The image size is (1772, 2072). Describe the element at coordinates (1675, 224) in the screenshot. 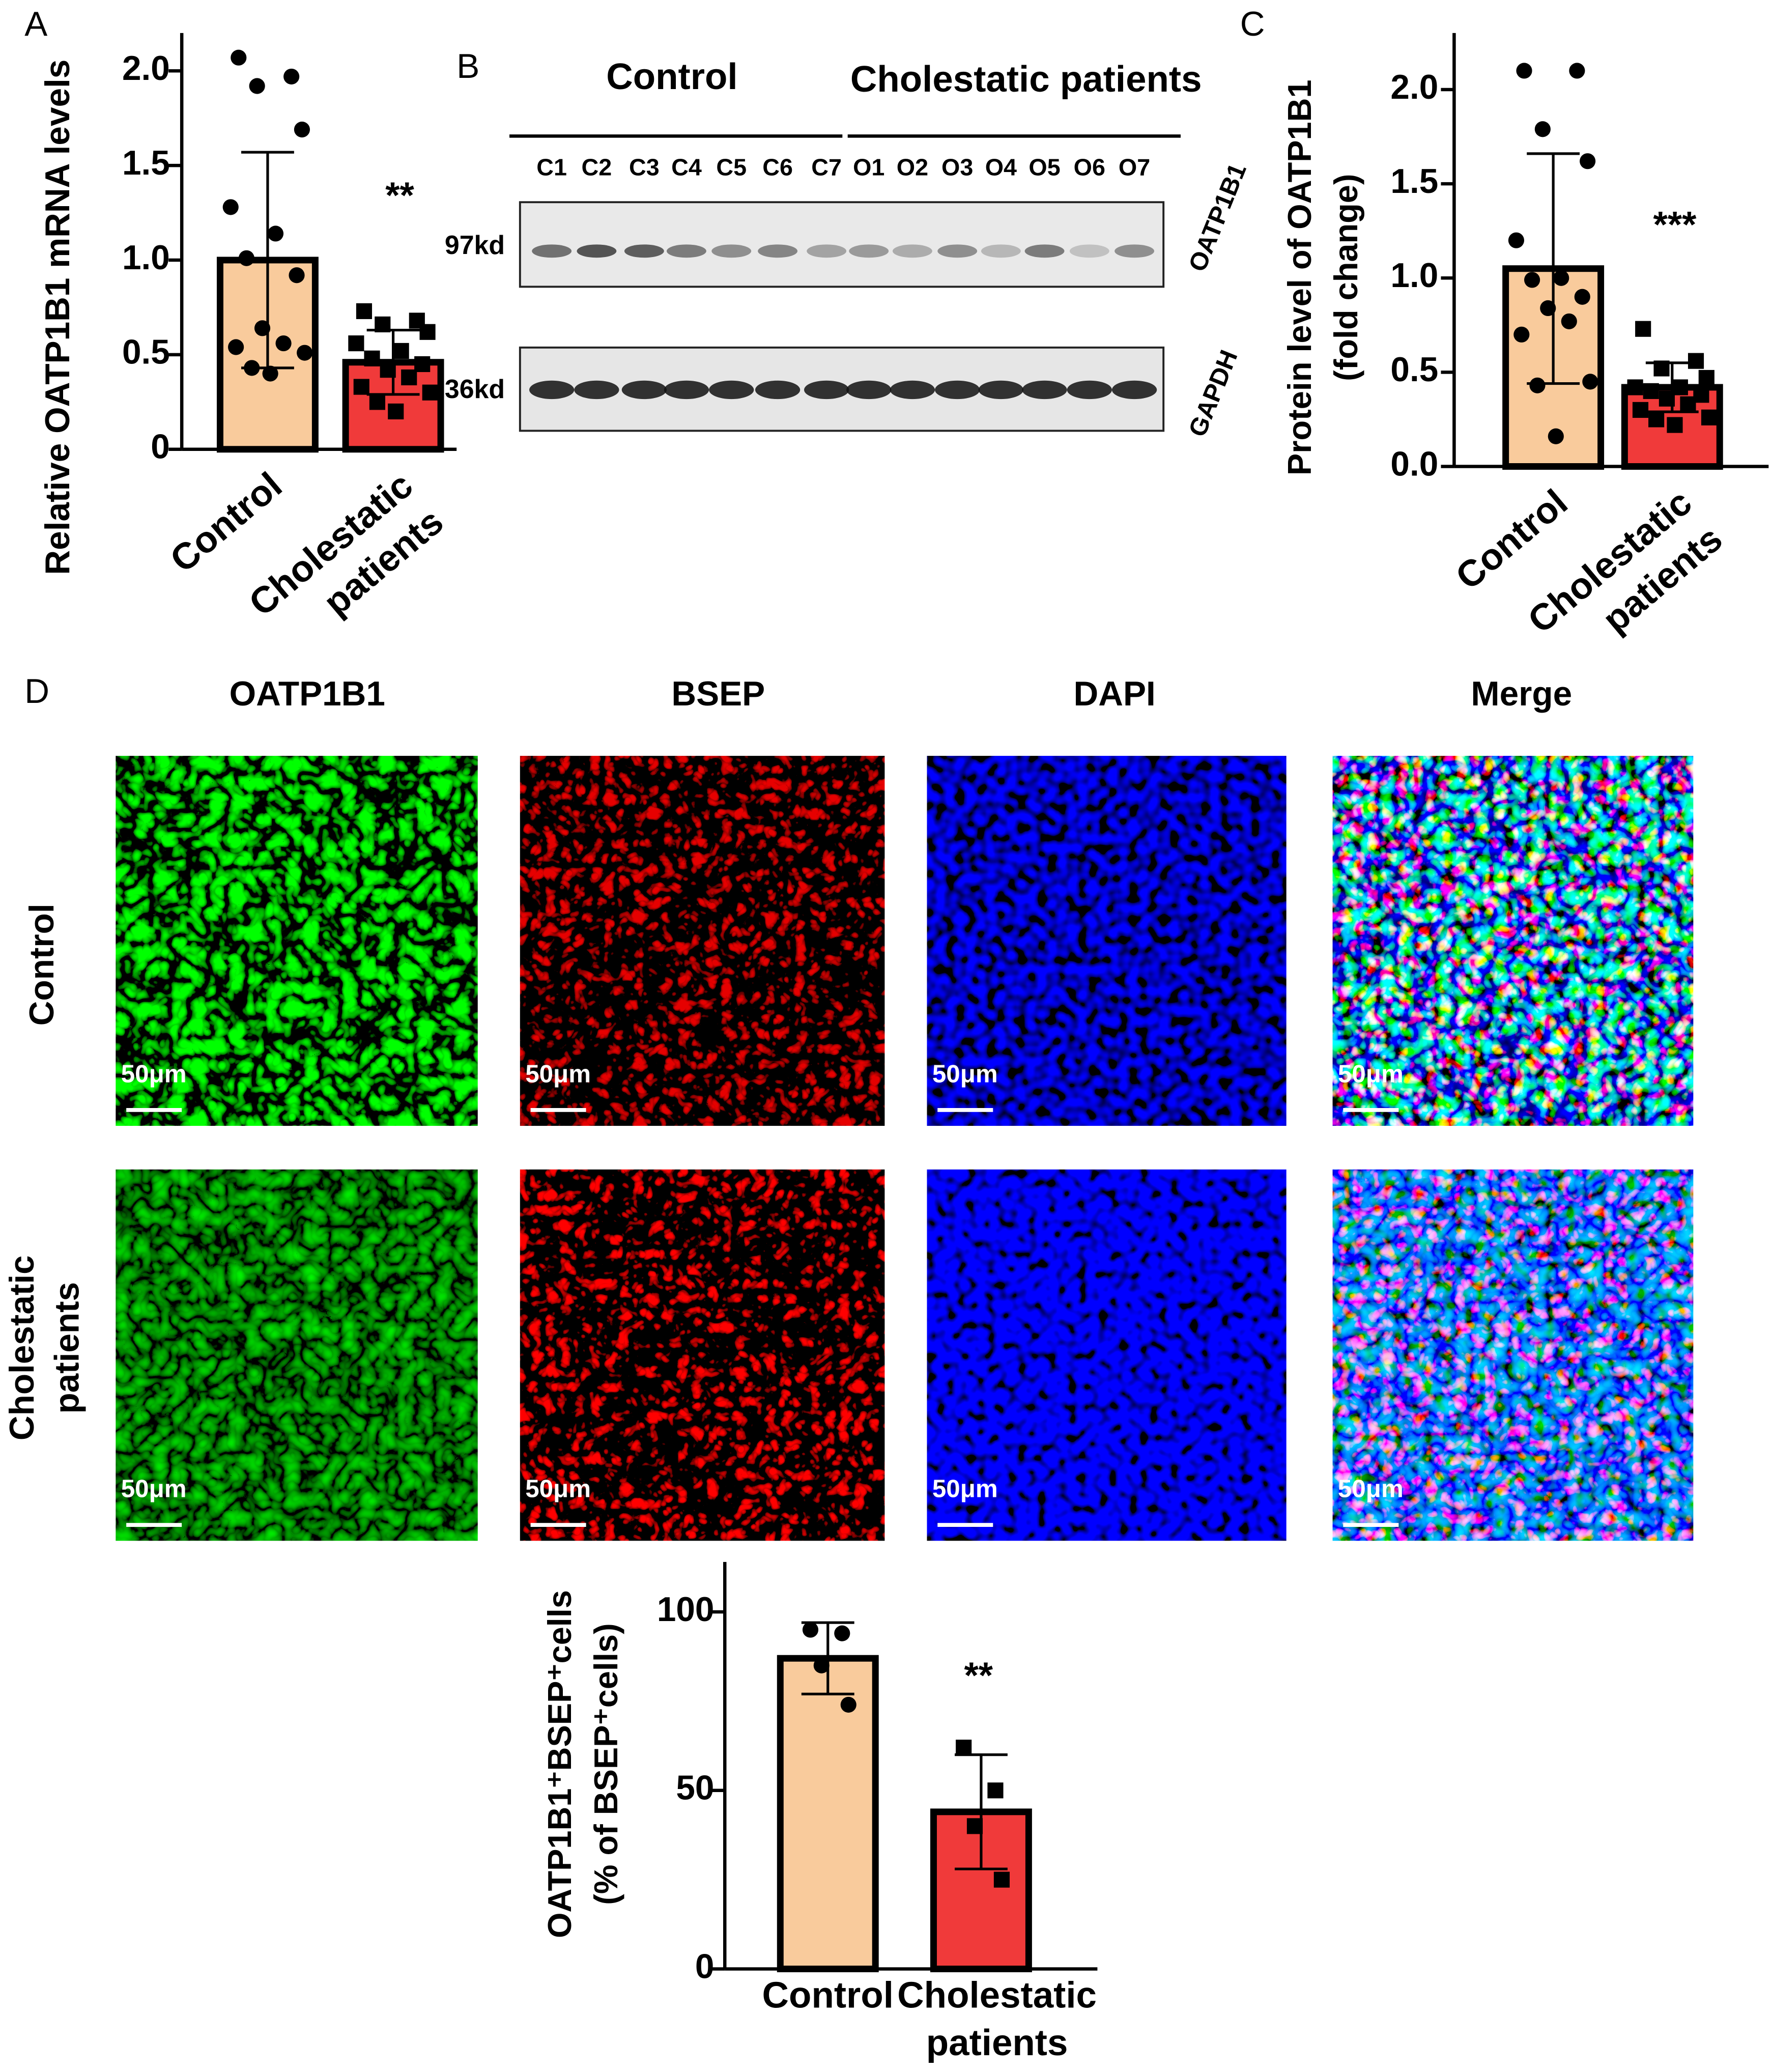

I see `significance: ***` at that location.